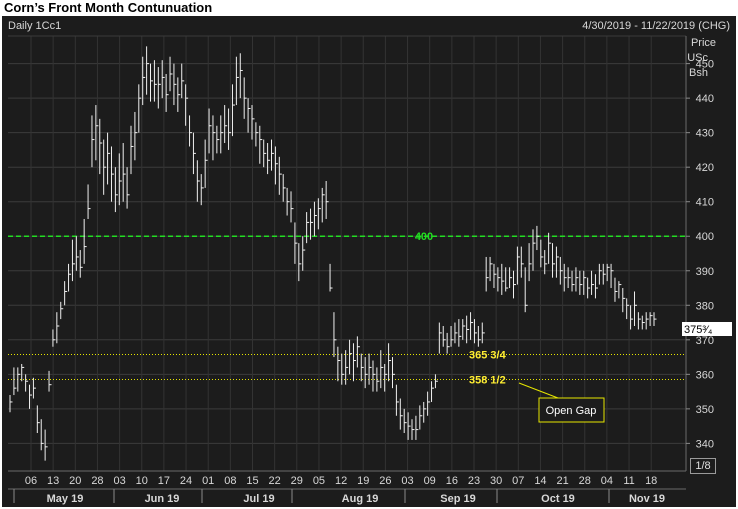  What do you see at coordinates (540, 481) in the screenshot?
I see `x-tick-label: 14` at bounding box center [540, 481].